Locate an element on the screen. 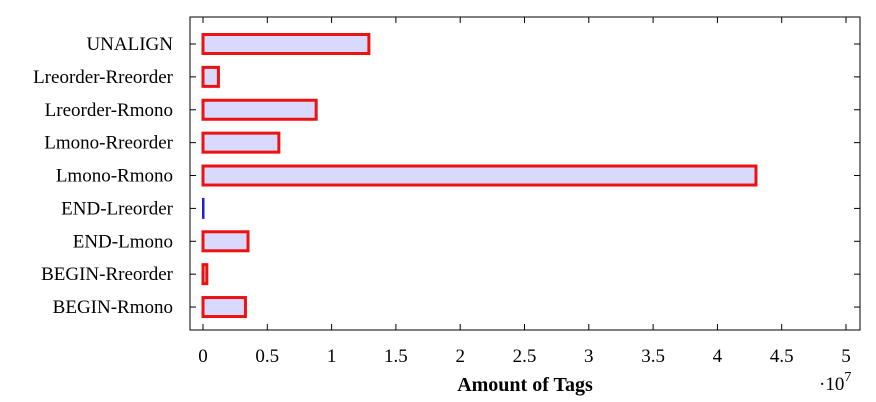 This screenshot has width=876, height=402. bar-lreorder-rmono is located at coordinates (259, 109).